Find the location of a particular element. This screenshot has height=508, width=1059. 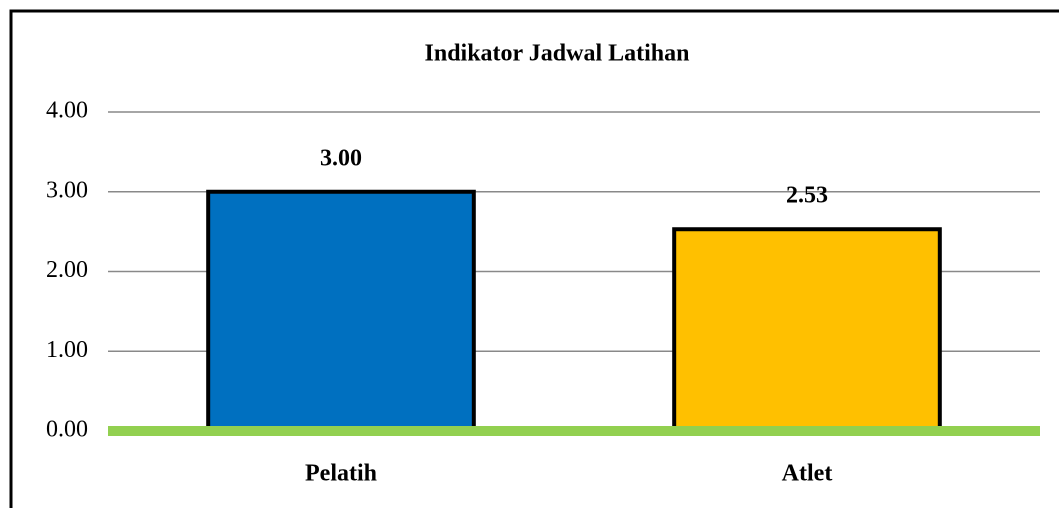

y-tick-label: 0.00 is located at coordinates (67, 430).